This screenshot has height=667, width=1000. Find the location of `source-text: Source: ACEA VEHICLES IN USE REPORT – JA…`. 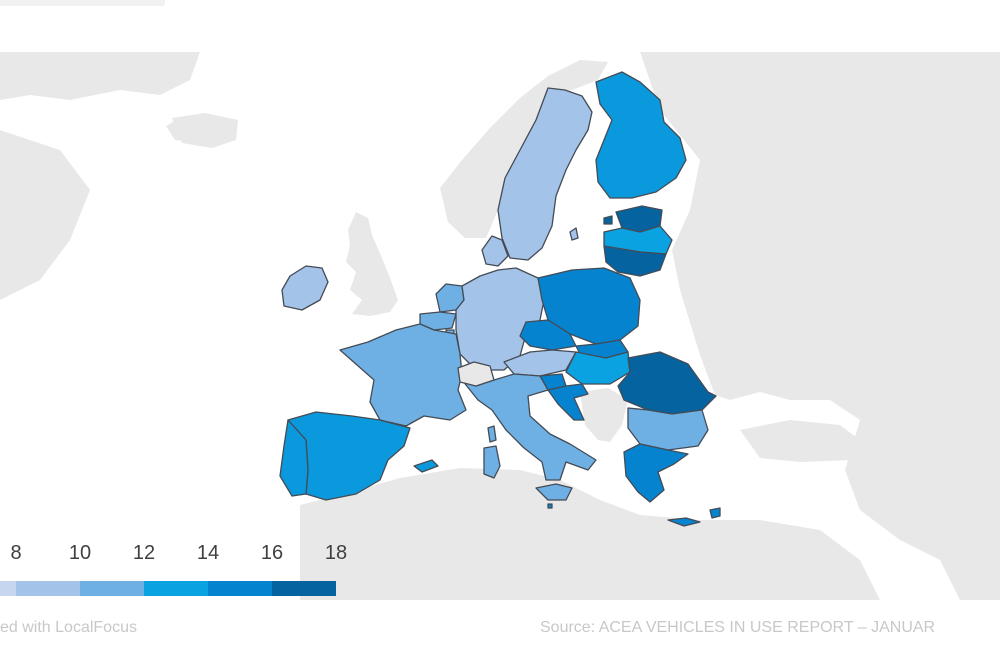

source-text: Source: ACEA VEHICLES IN USE REPORT – JA… is located at coordinates (738, 627).